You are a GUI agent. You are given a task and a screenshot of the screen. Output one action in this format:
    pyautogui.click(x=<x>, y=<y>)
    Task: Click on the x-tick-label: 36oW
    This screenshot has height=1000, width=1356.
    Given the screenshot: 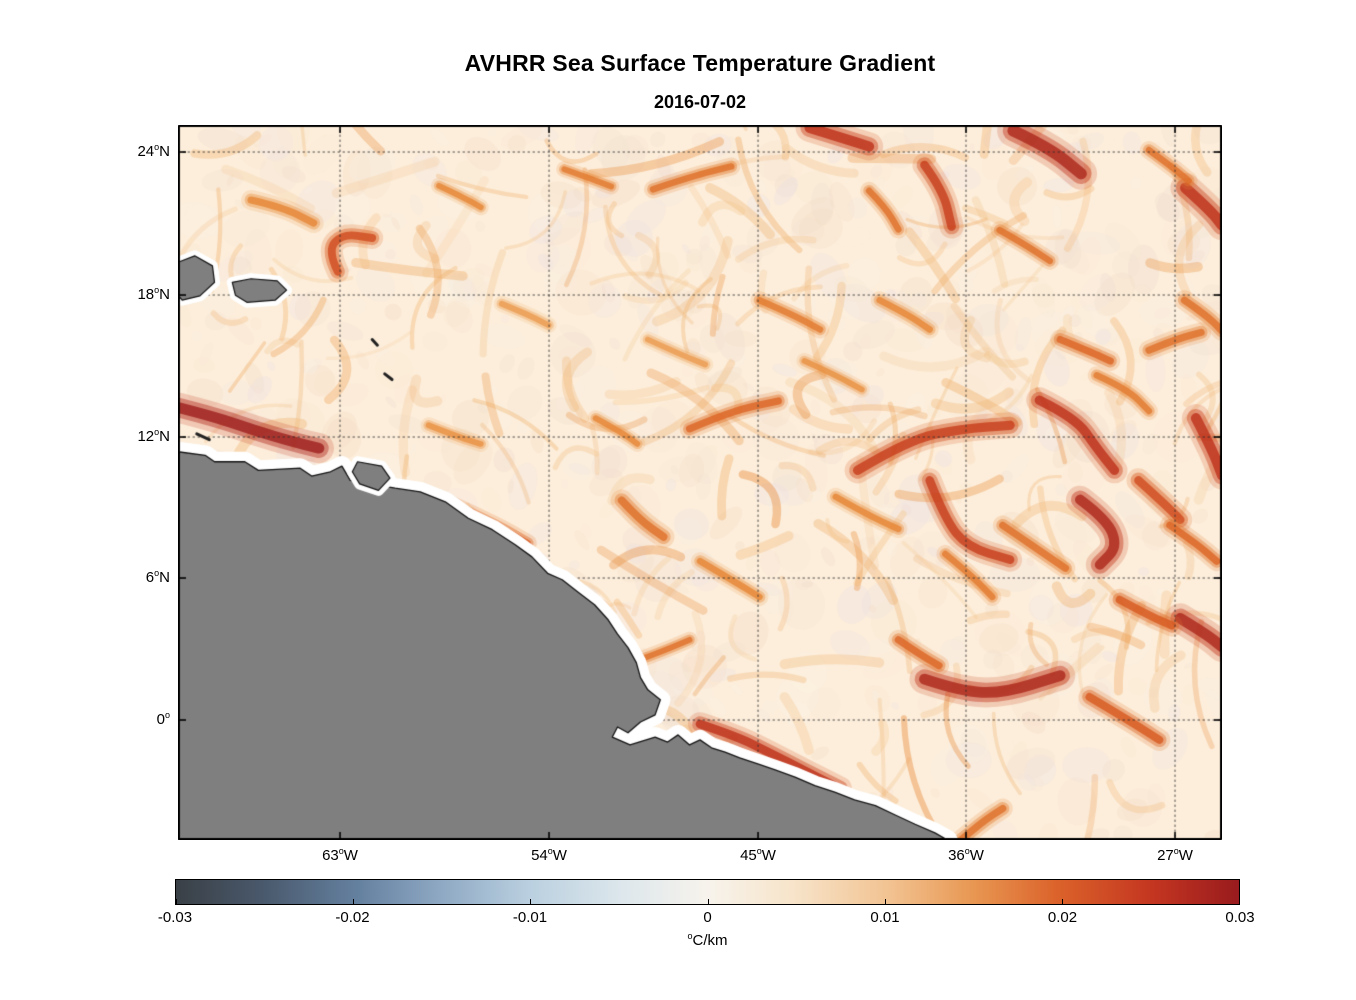 What is the action you would take?
    pyautogui.click(x=966, y=855)
    